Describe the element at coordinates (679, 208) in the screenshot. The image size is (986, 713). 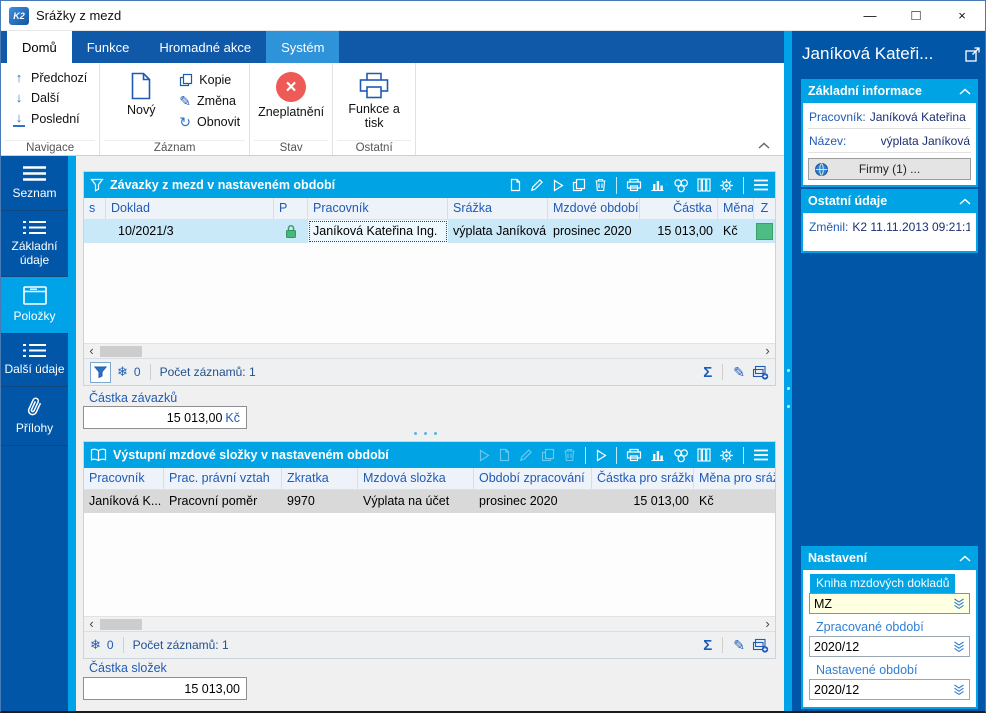
I see `column-header-castka: Částka` at that location.